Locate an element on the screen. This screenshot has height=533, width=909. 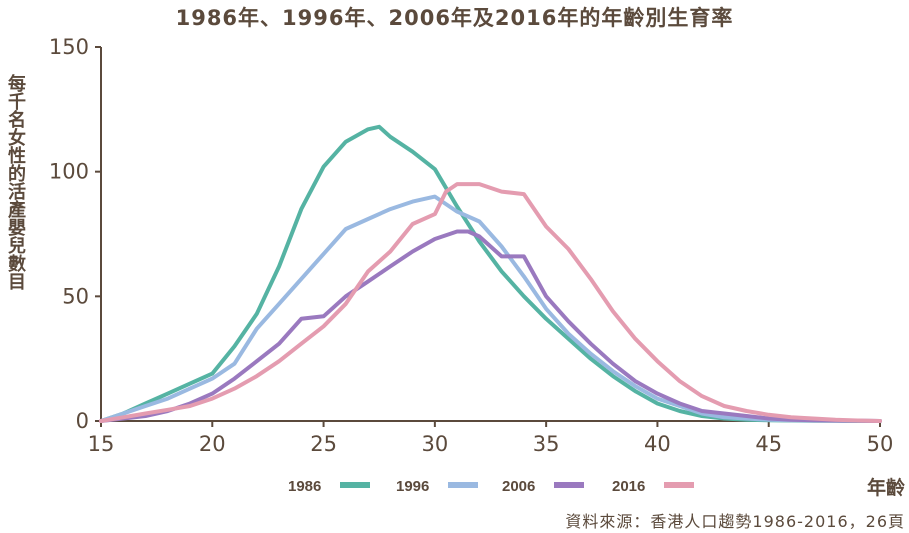
x-axis-label: 年齡 is located at coordinates (885, 488).